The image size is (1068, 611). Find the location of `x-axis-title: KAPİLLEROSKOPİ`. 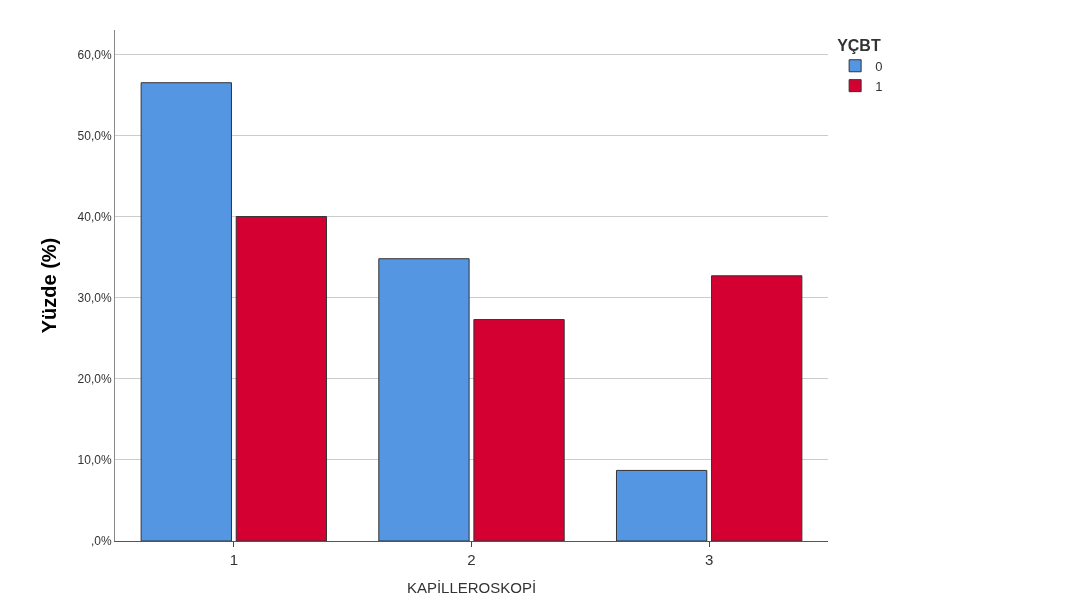

x-axis-title: KAPİLLEROSKOPİ is located at coordinates (471, 587).